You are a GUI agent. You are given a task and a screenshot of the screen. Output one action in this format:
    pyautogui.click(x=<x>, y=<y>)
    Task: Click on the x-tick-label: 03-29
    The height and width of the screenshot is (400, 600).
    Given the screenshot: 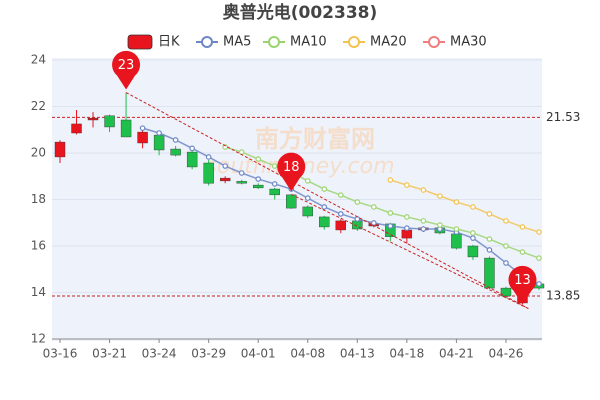 What is the action you would take?
    pyautogui.click(x=208, y=354)
    